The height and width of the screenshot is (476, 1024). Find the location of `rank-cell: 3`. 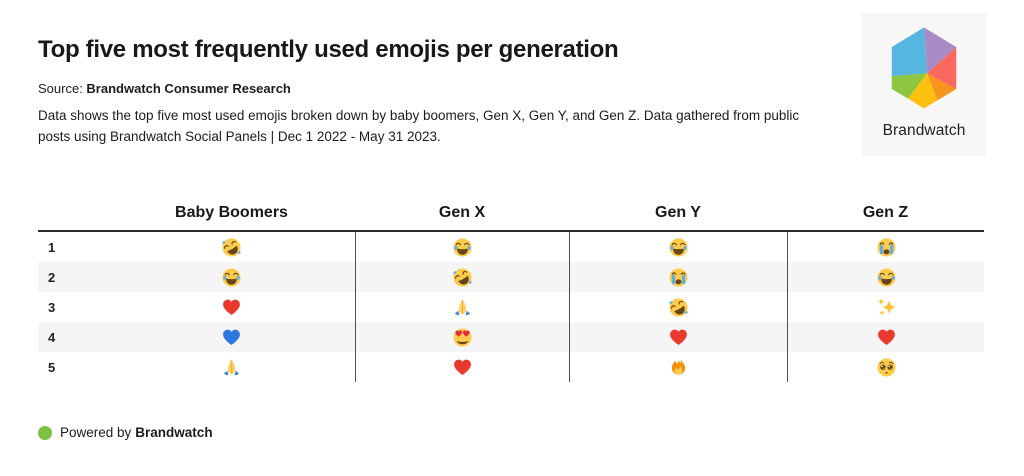

rank-cell: 3 is located at coordinates (52, 307).